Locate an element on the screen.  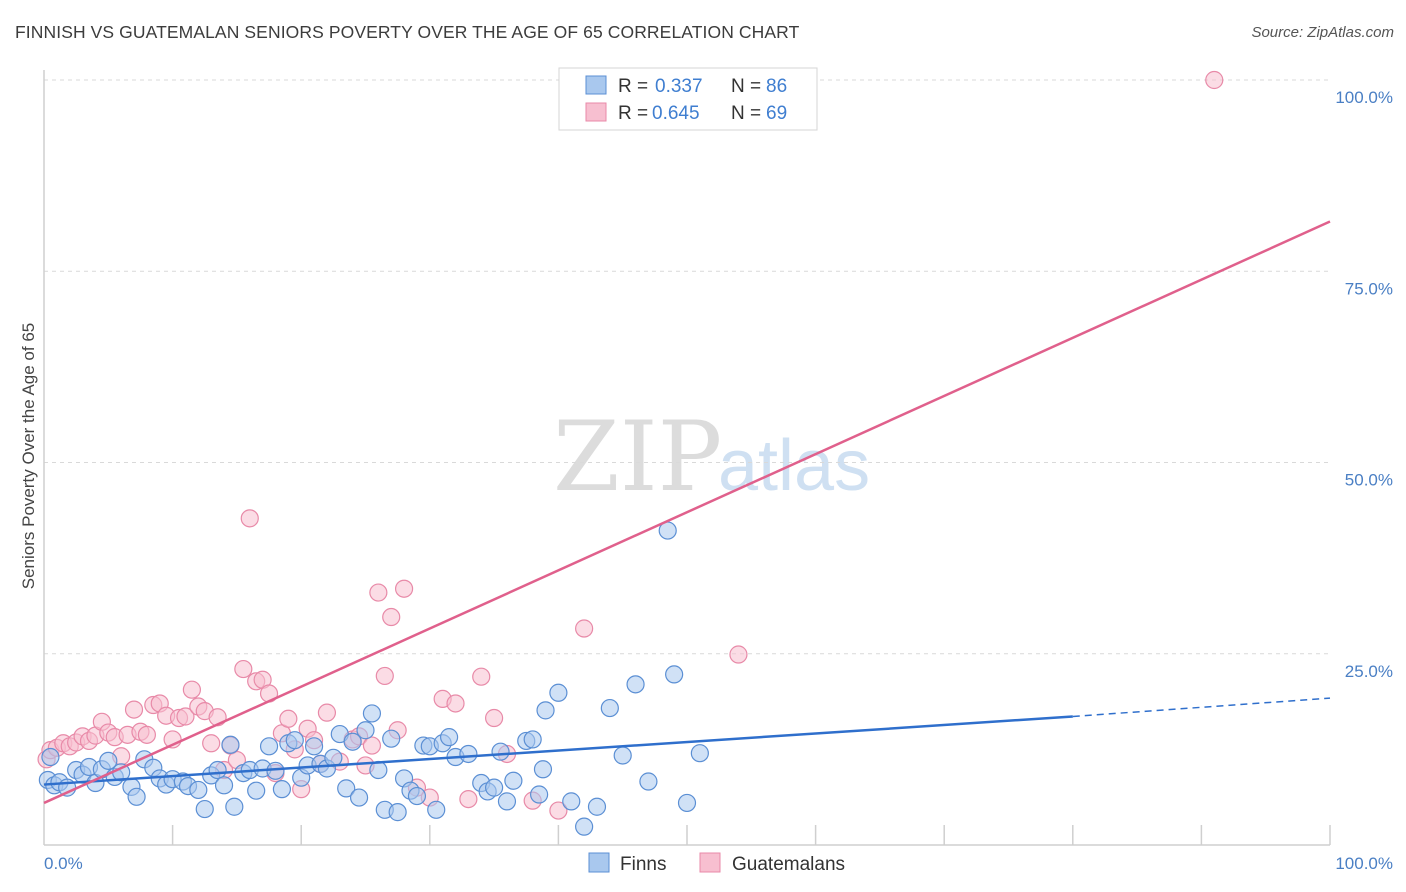
y-tick-label-100: 100.0% is located at coordinates (1364, 97).